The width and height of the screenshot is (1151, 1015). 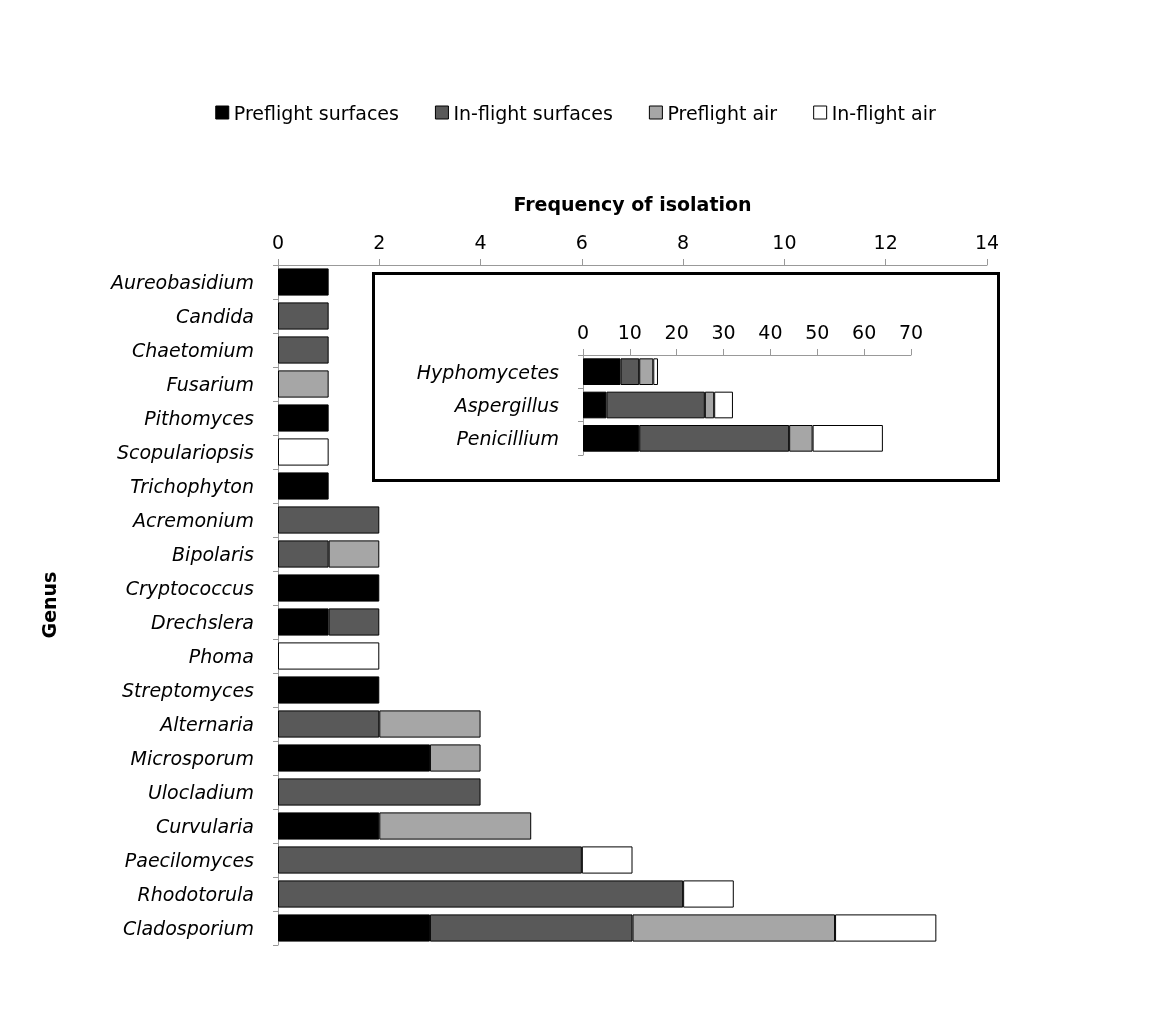 I want to click on x-tick-label: 60, so click(x=864, y=331).